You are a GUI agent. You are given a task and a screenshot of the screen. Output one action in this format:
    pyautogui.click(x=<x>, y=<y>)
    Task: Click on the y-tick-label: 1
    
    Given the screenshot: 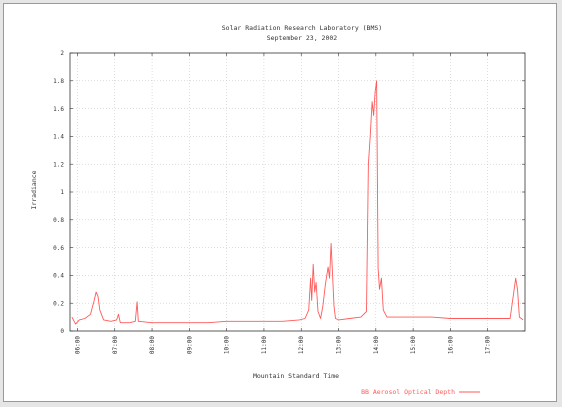 What is the action you would take?
    pyautogui.click(x=62, y=192)
    